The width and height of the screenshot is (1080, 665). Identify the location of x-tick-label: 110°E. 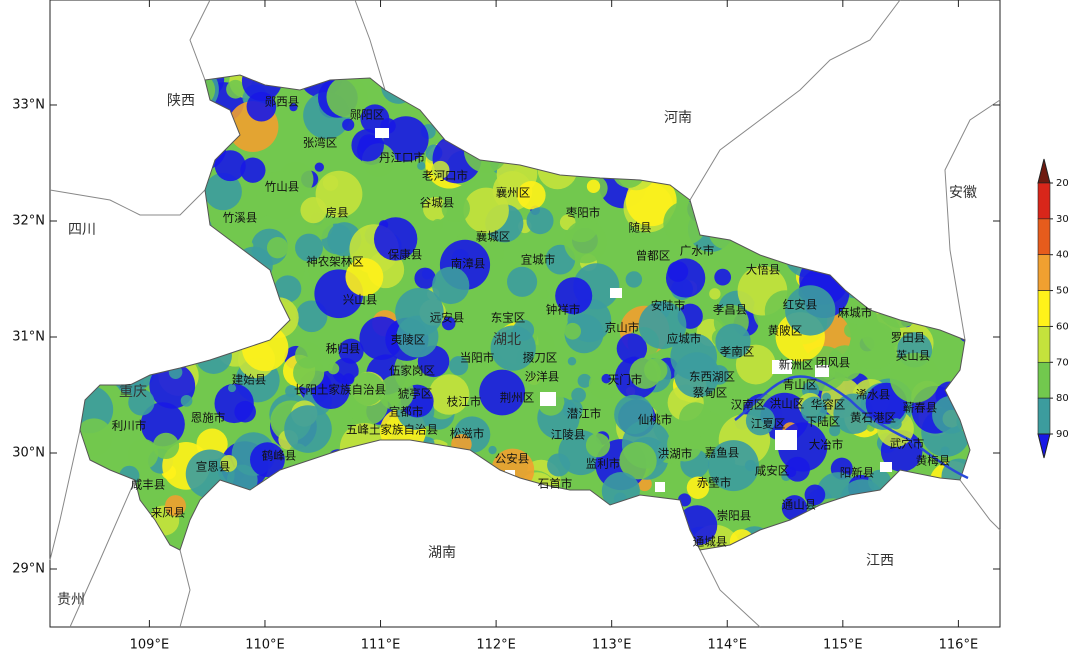
(265, 645).